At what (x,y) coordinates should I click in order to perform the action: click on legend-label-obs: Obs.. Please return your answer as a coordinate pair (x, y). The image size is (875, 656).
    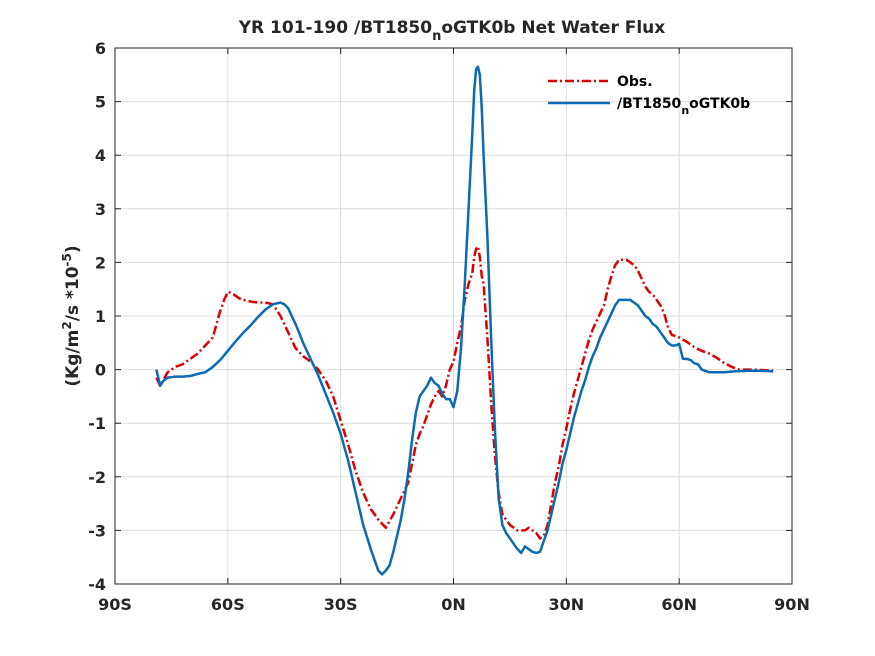
    Looking at the image, I should click on (635, 82).